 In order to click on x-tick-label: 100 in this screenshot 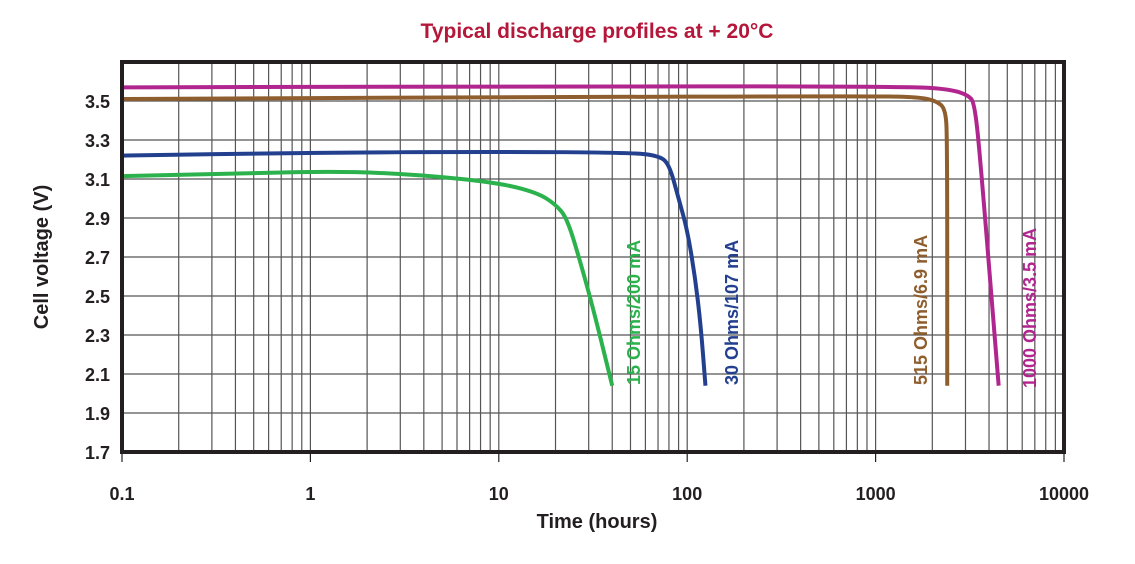, I will do `click(687, 494)`.